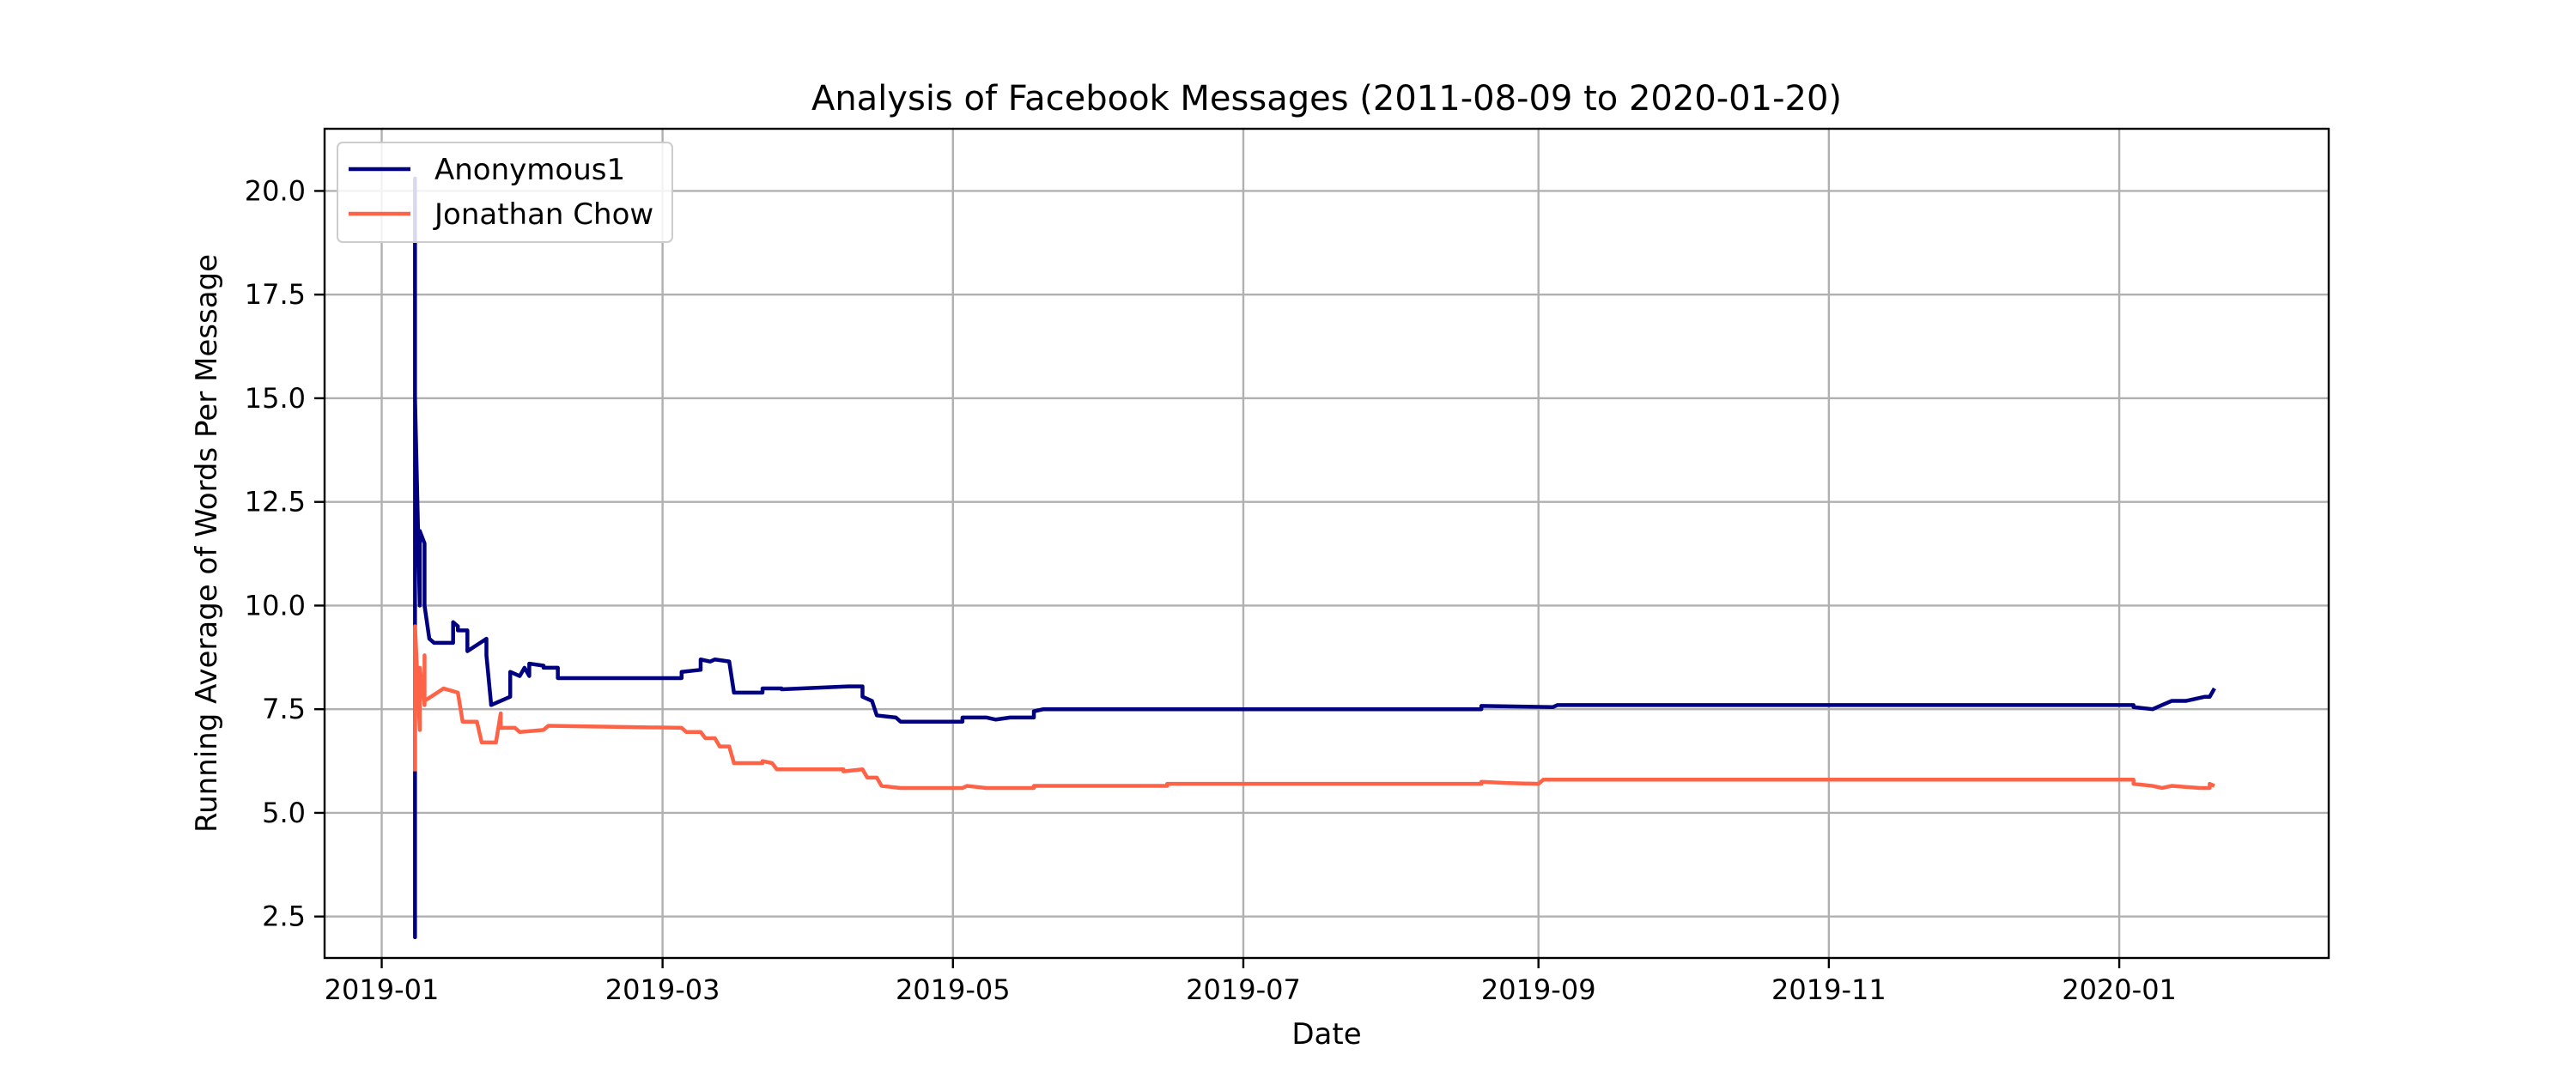 The height and width of the screenshot is (1073, 2576). I want to click on x-axis-label: Date, so click(1326, 1035).